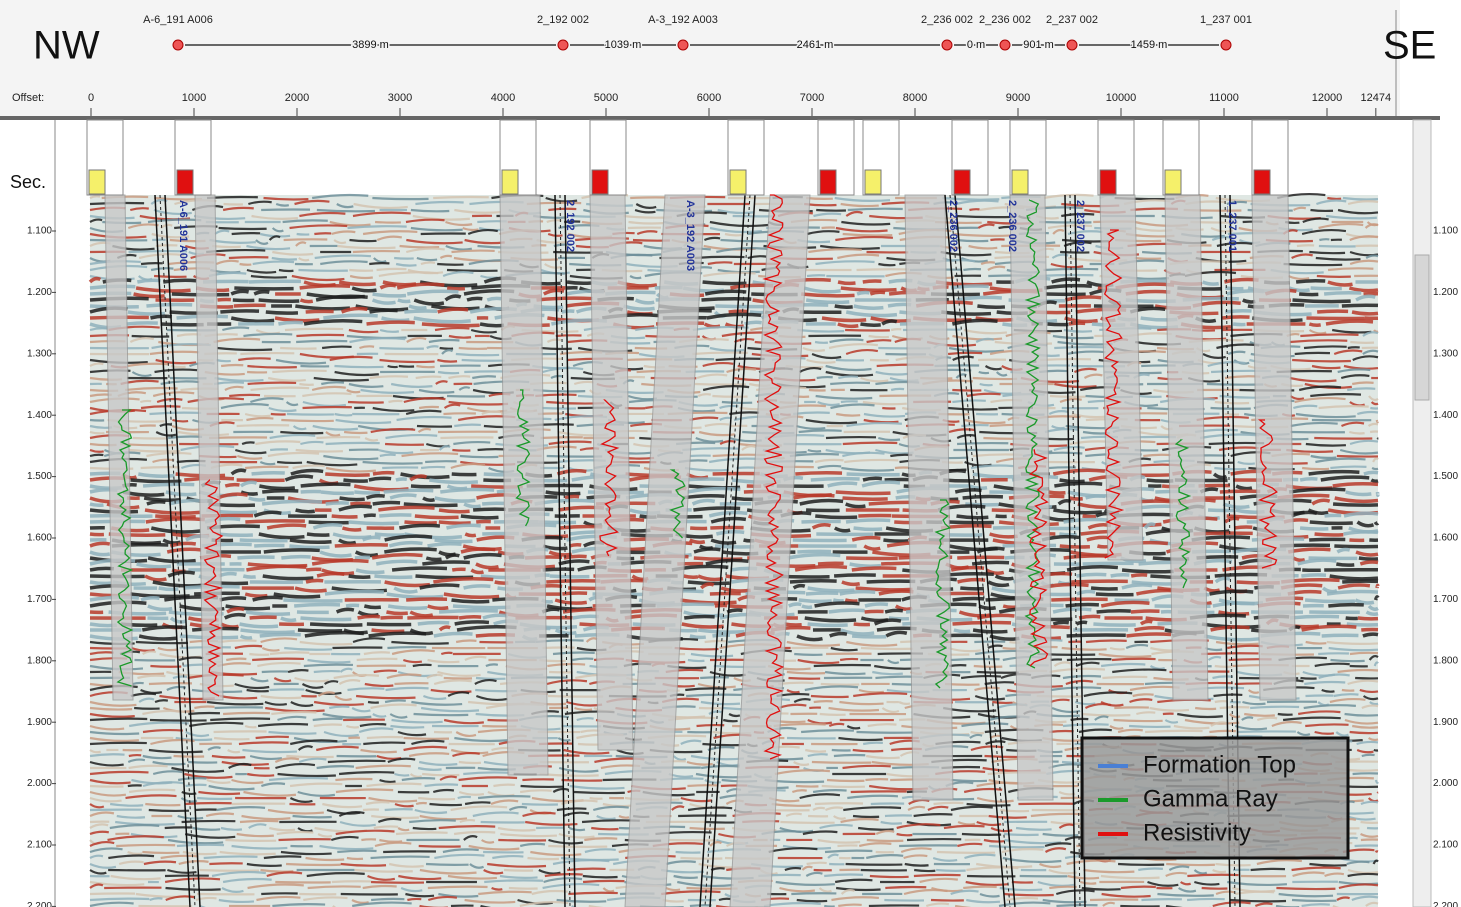 The width and height of the screenshot is (1461, 907). What do you see at coordinates (1422, 513) in the screenshot?
I see `scrollbar` at bounding box center [1422, 513].